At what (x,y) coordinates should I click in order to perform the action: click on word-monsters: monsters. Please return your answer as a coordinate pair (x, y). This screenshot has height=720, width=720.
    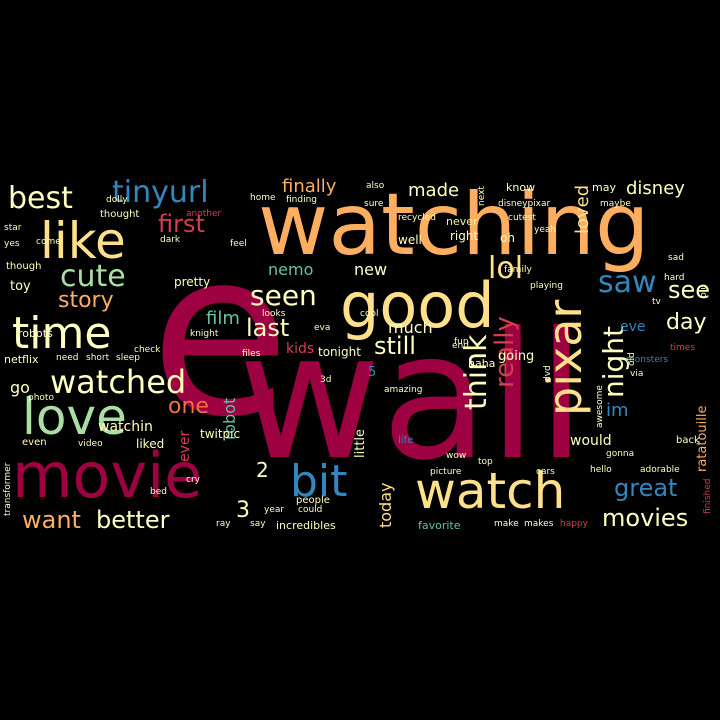
    Looking at the image, I should click on (647, 360).